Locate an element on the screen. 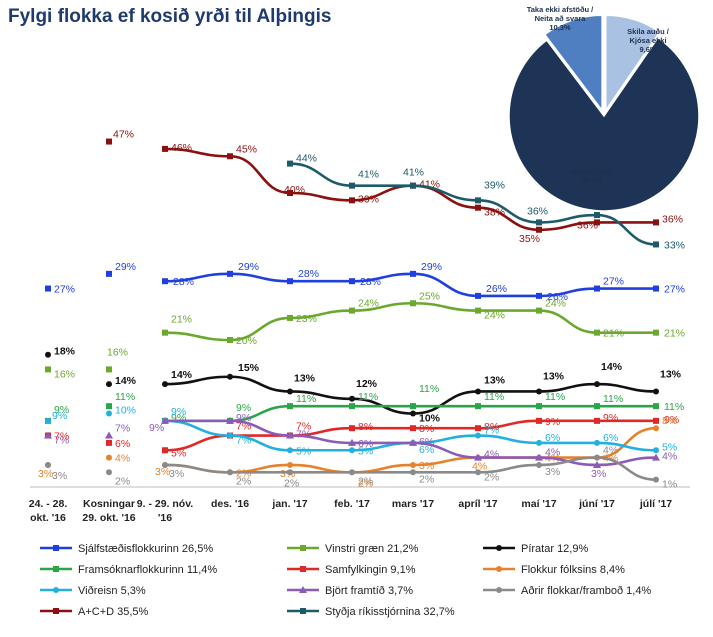 This screenshot has width=713, height=637. series: 18% 14% 14% 15% 13% 12% 10% 13% 13% 14% 13% is located at coordinates (363, 385).